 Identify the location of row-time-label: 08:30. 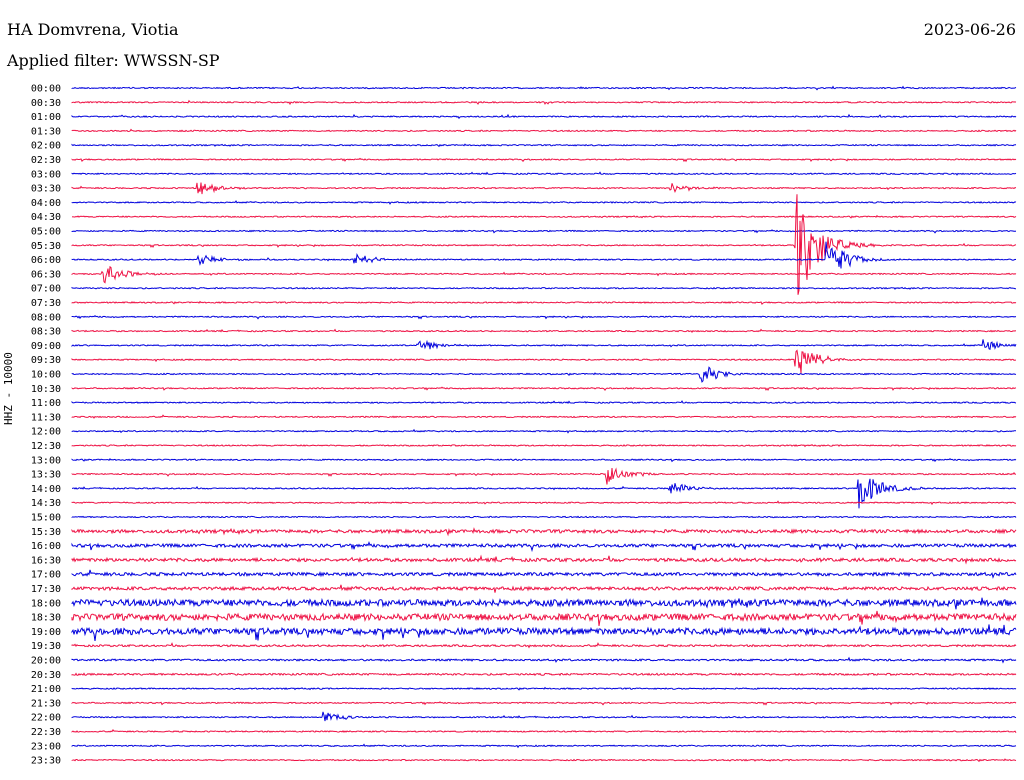
(46, 332).